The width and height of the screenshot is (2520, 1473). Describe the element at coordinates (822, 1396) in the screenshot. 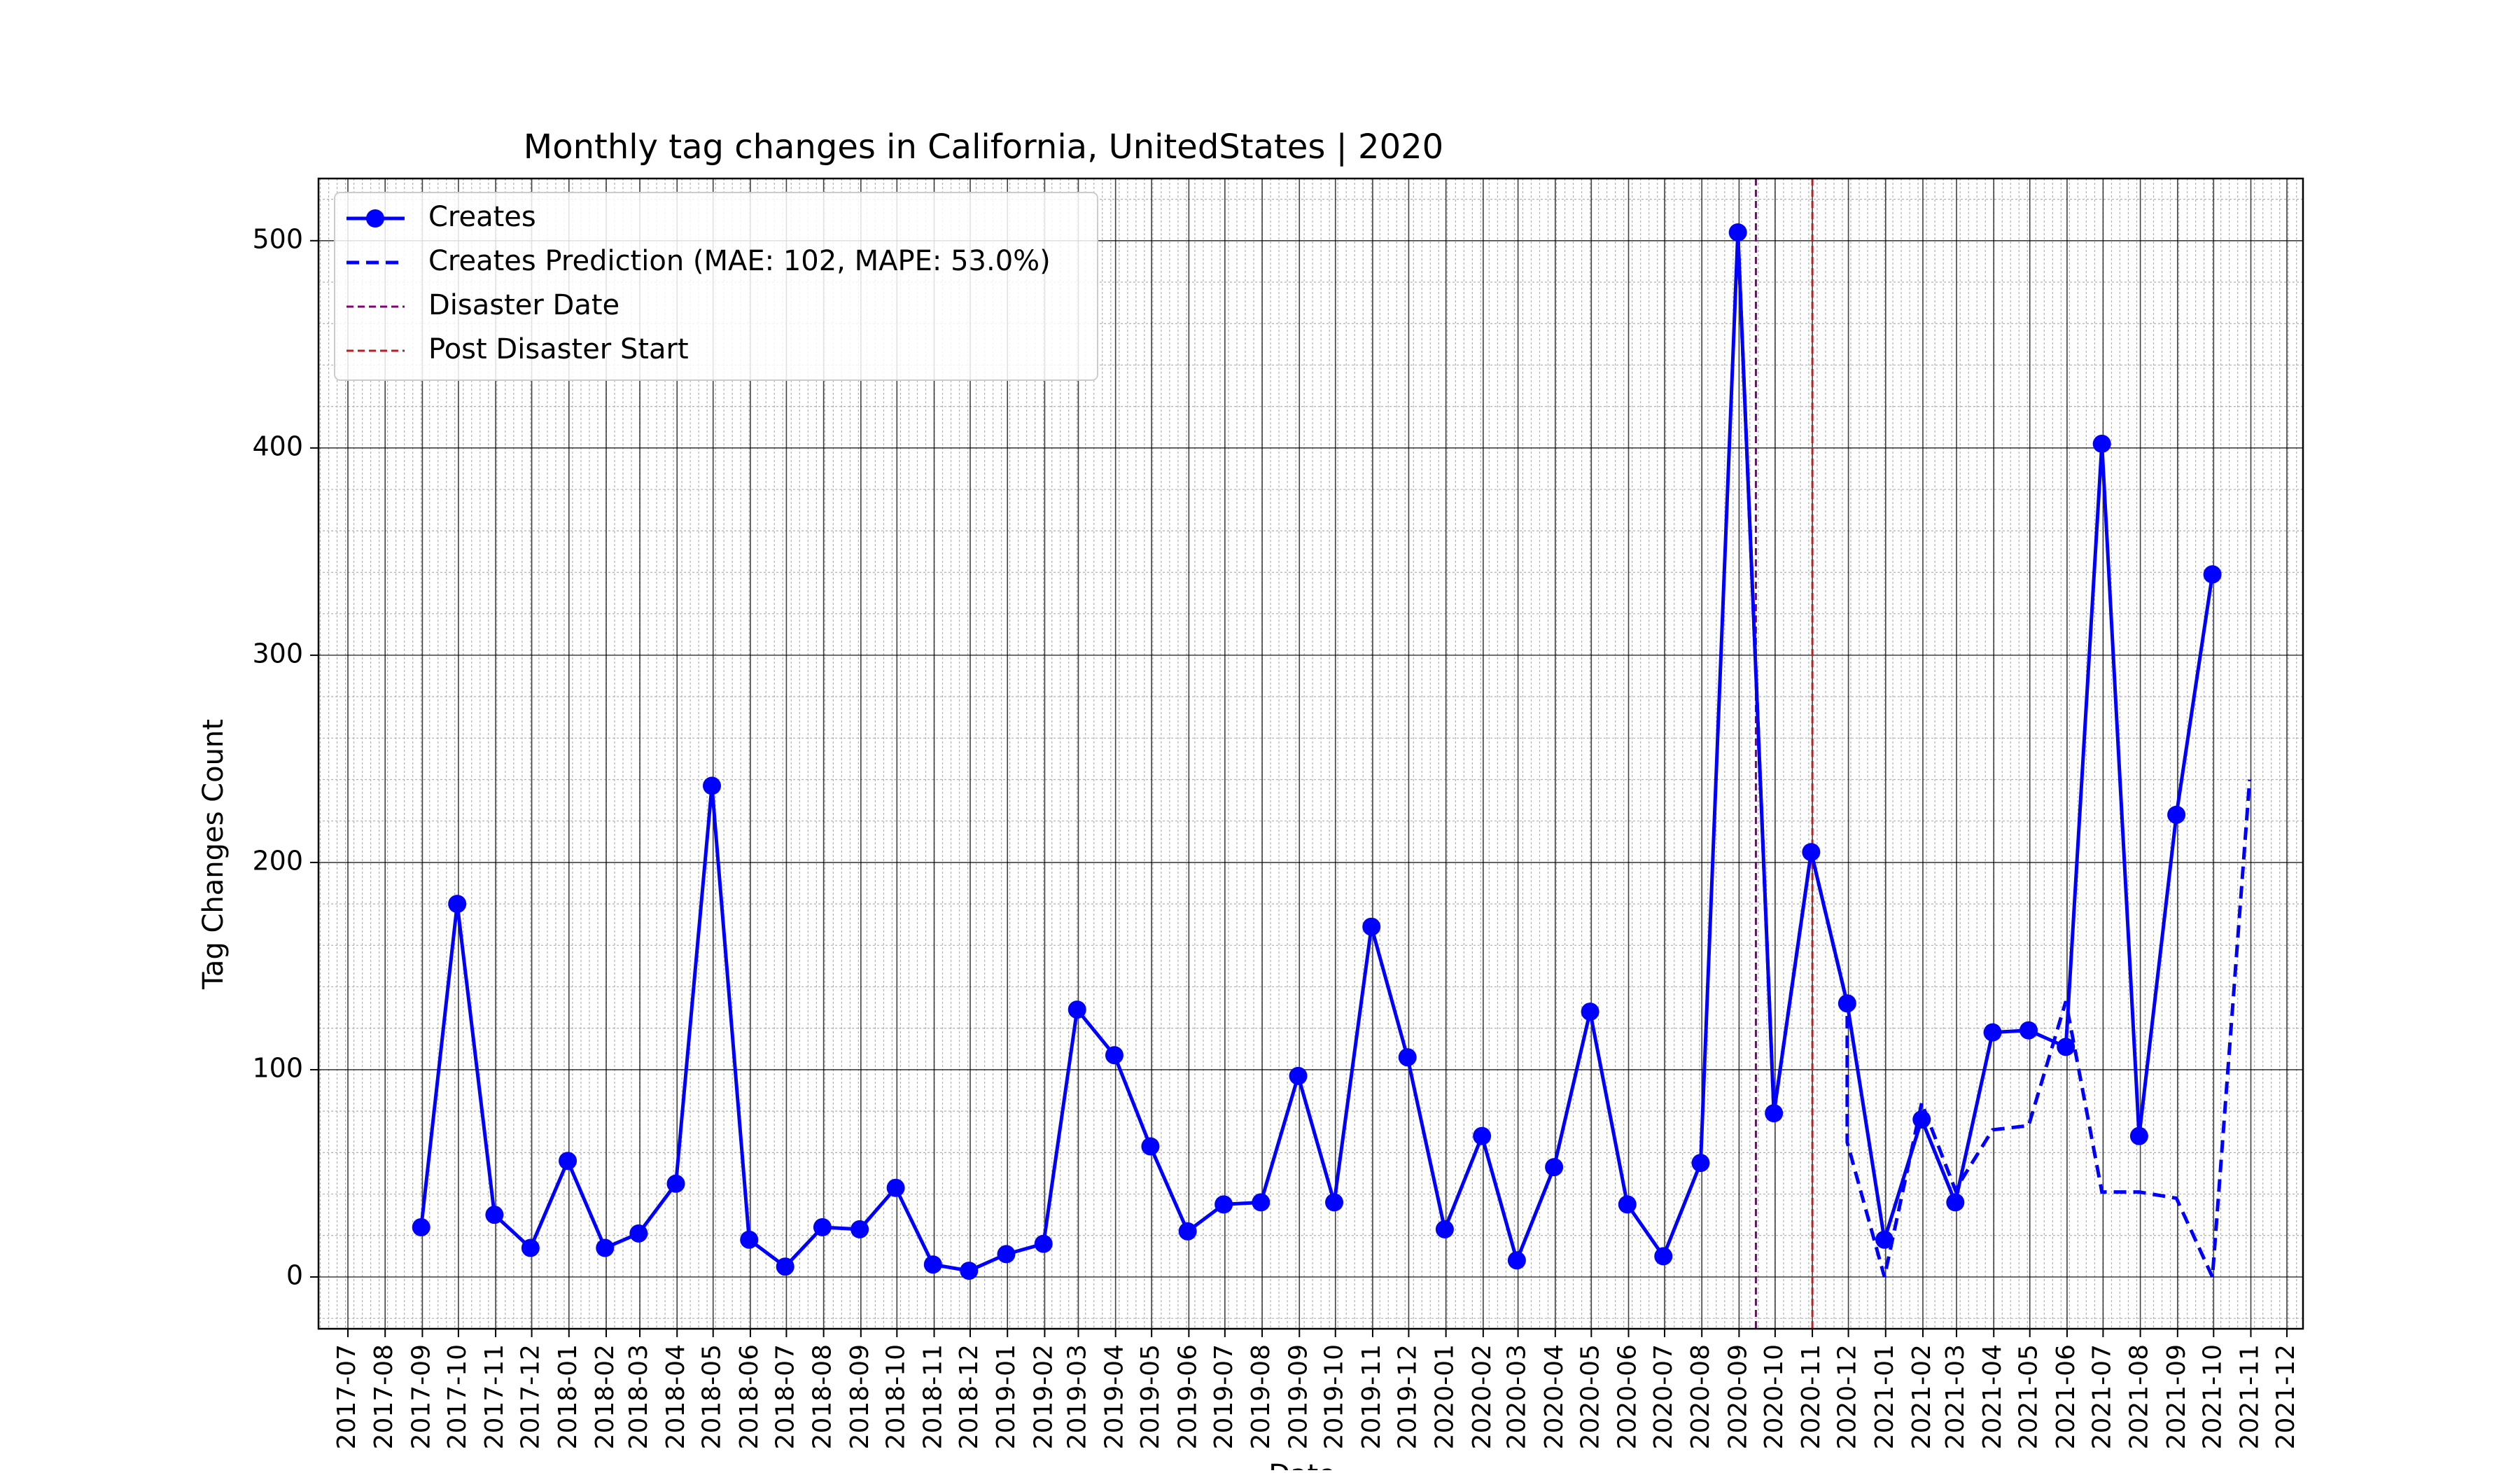

I see `x-tick-label: 2018-08` at that location.